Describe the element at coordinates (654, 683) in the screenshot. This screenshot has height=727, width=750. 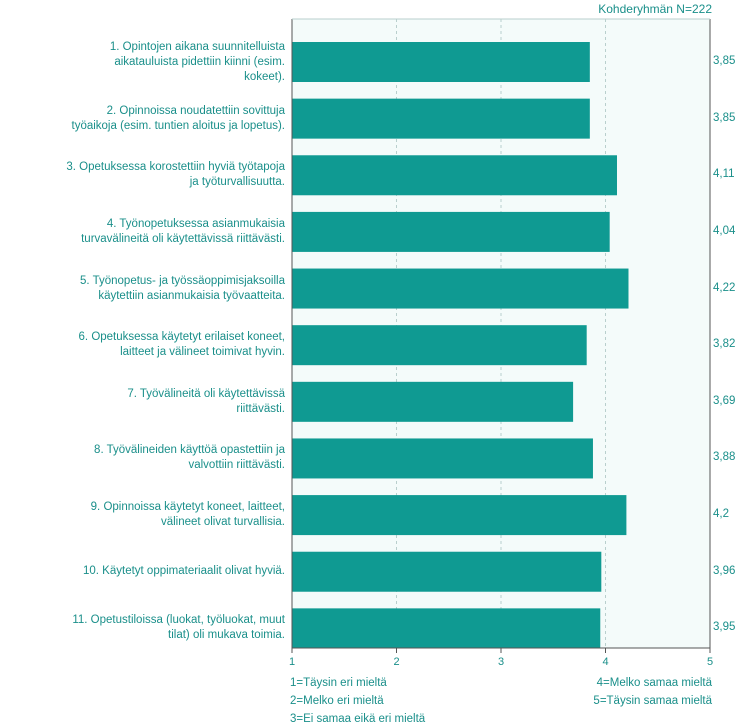
I see `legend-item: 4=Melko samaa mieltä` at that location.